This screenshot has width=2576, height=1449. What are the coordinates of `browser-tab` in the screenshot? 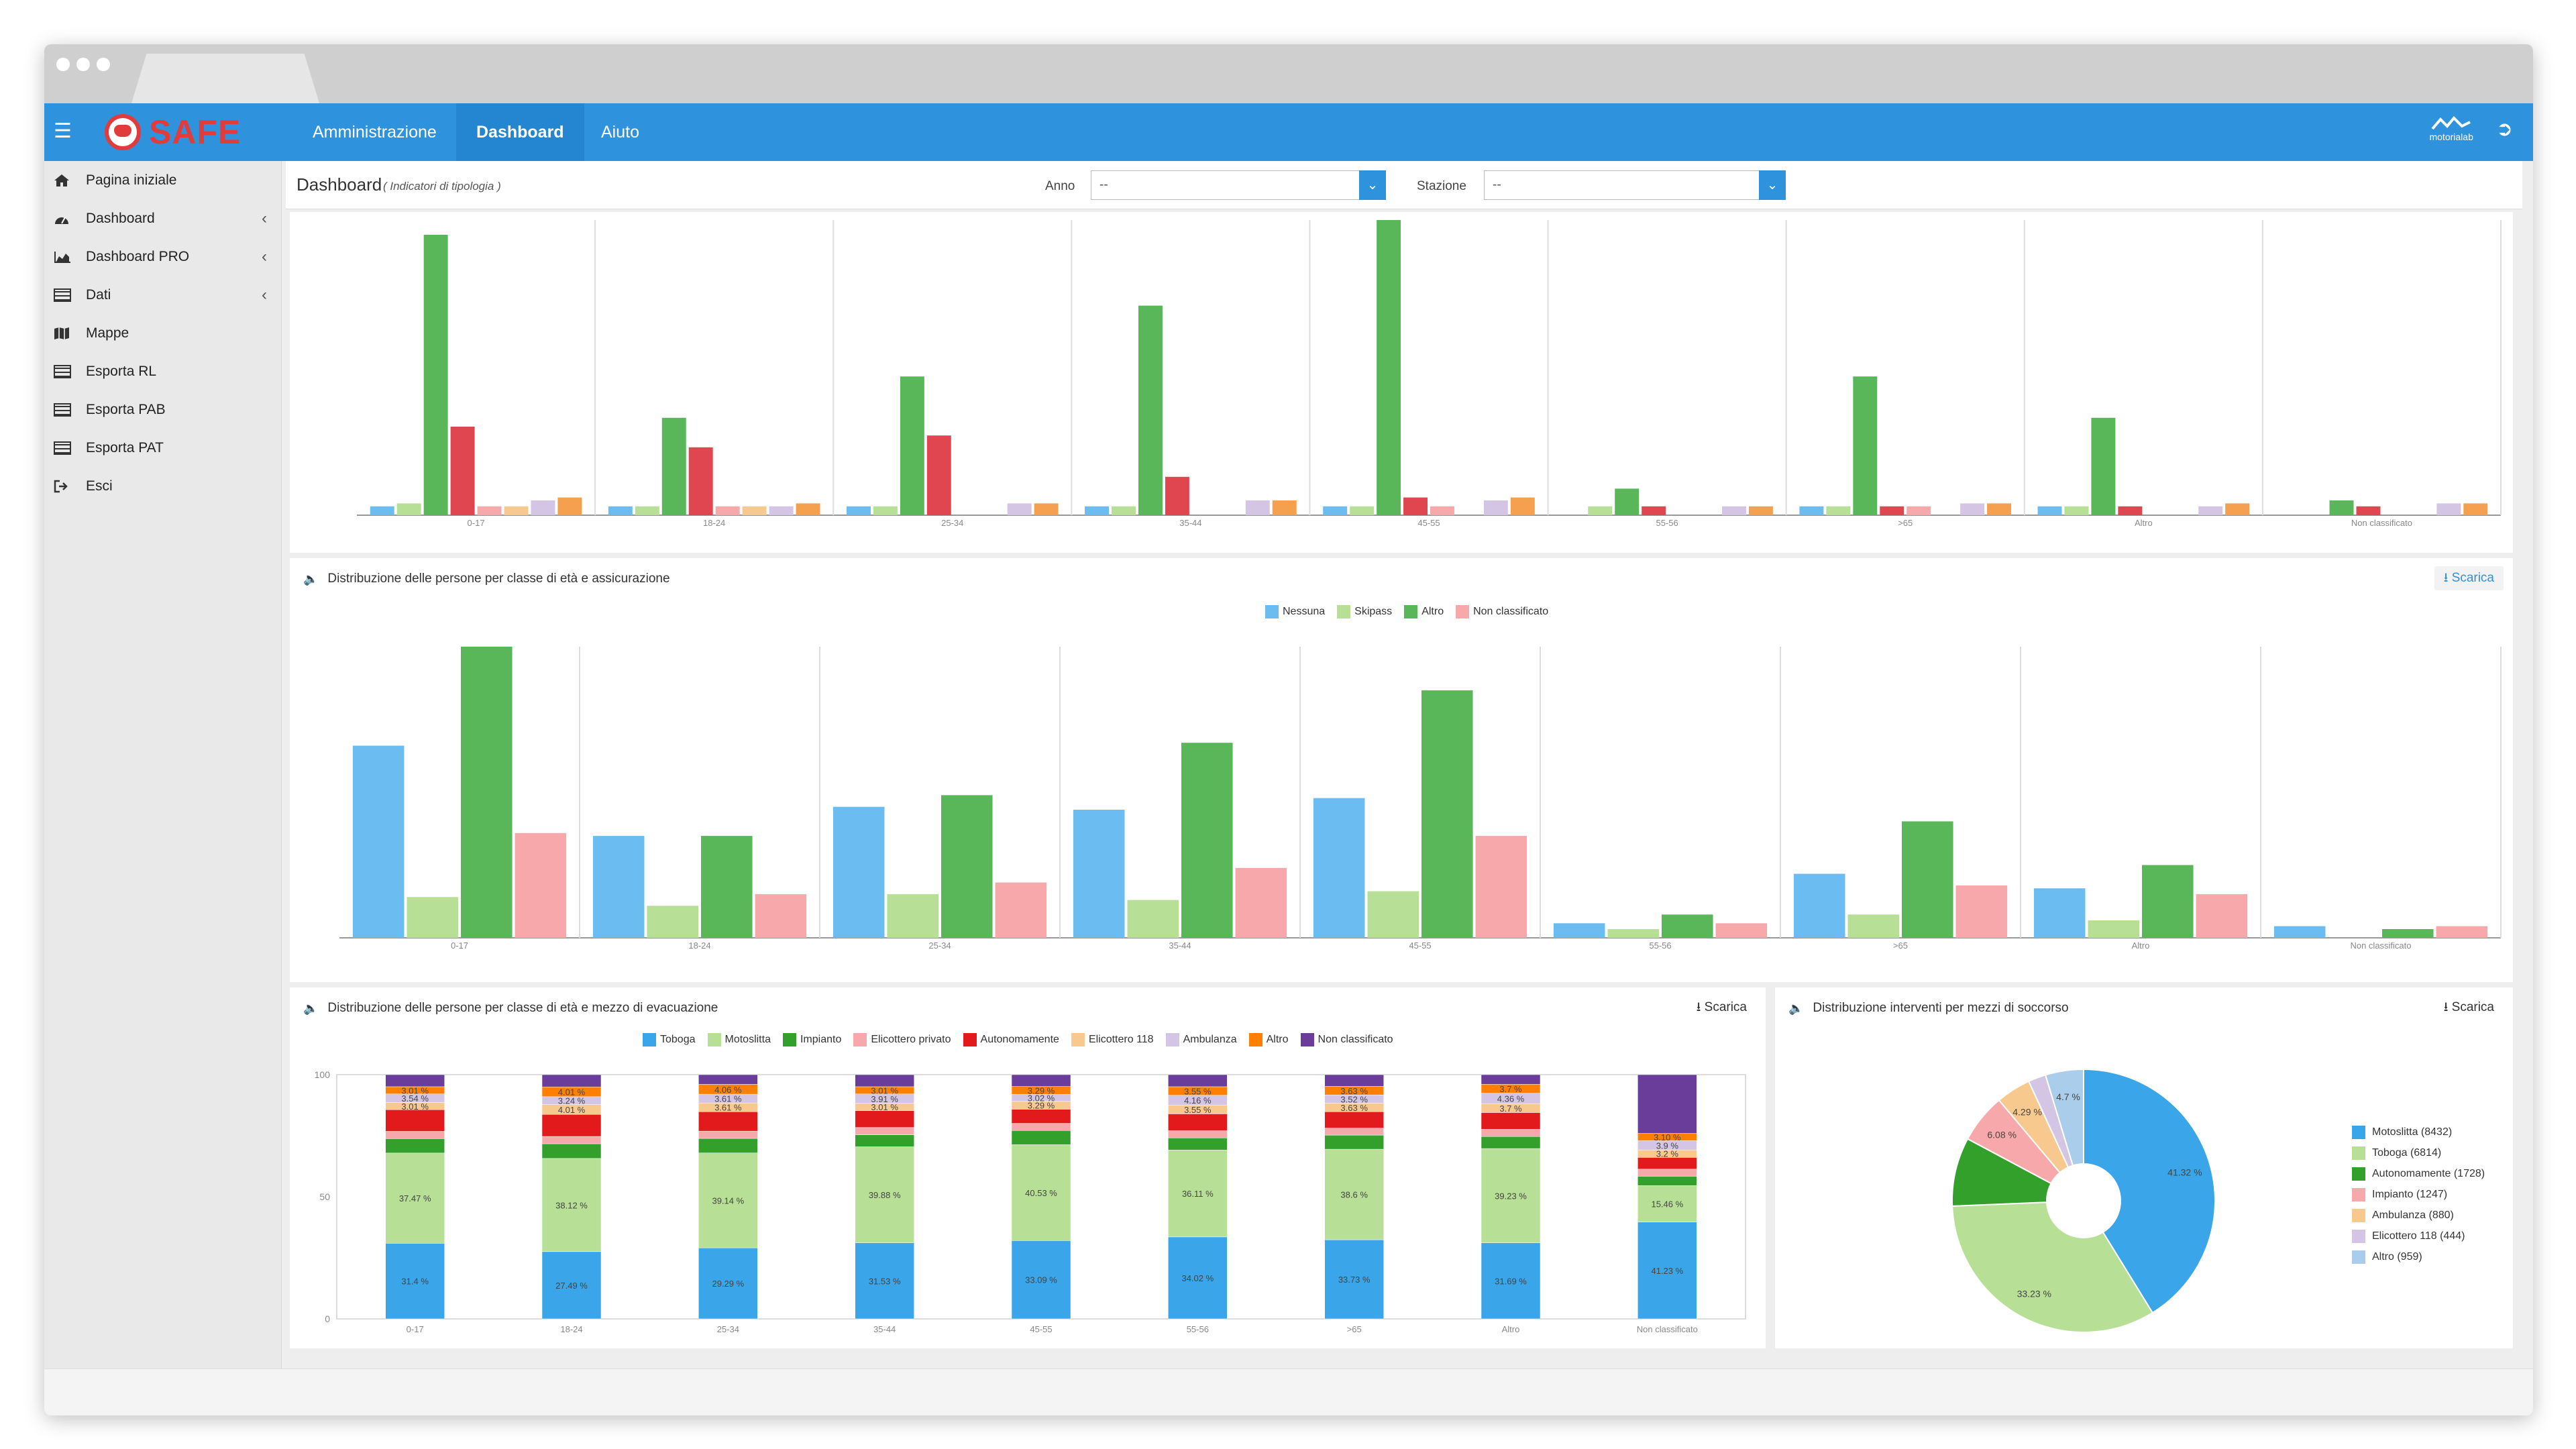 It's located at (225, 78).